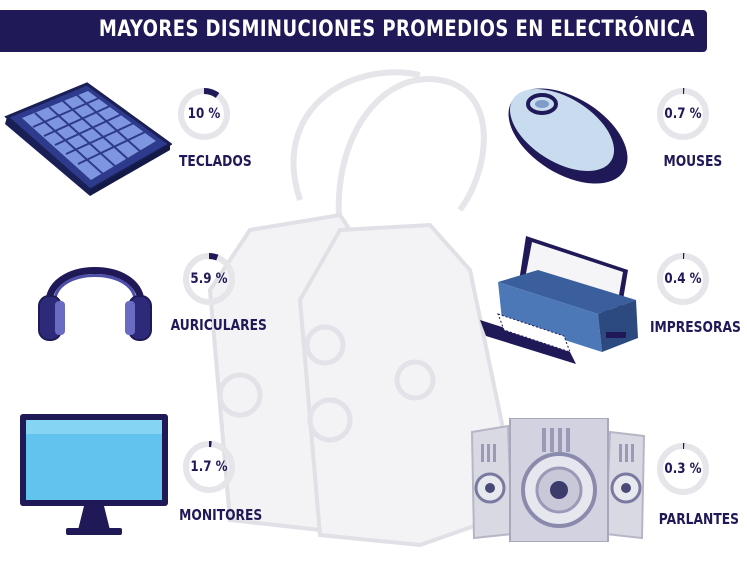 The image size is (747, 575). I want to click on value-label: 0.4 %, so click(683, 279).